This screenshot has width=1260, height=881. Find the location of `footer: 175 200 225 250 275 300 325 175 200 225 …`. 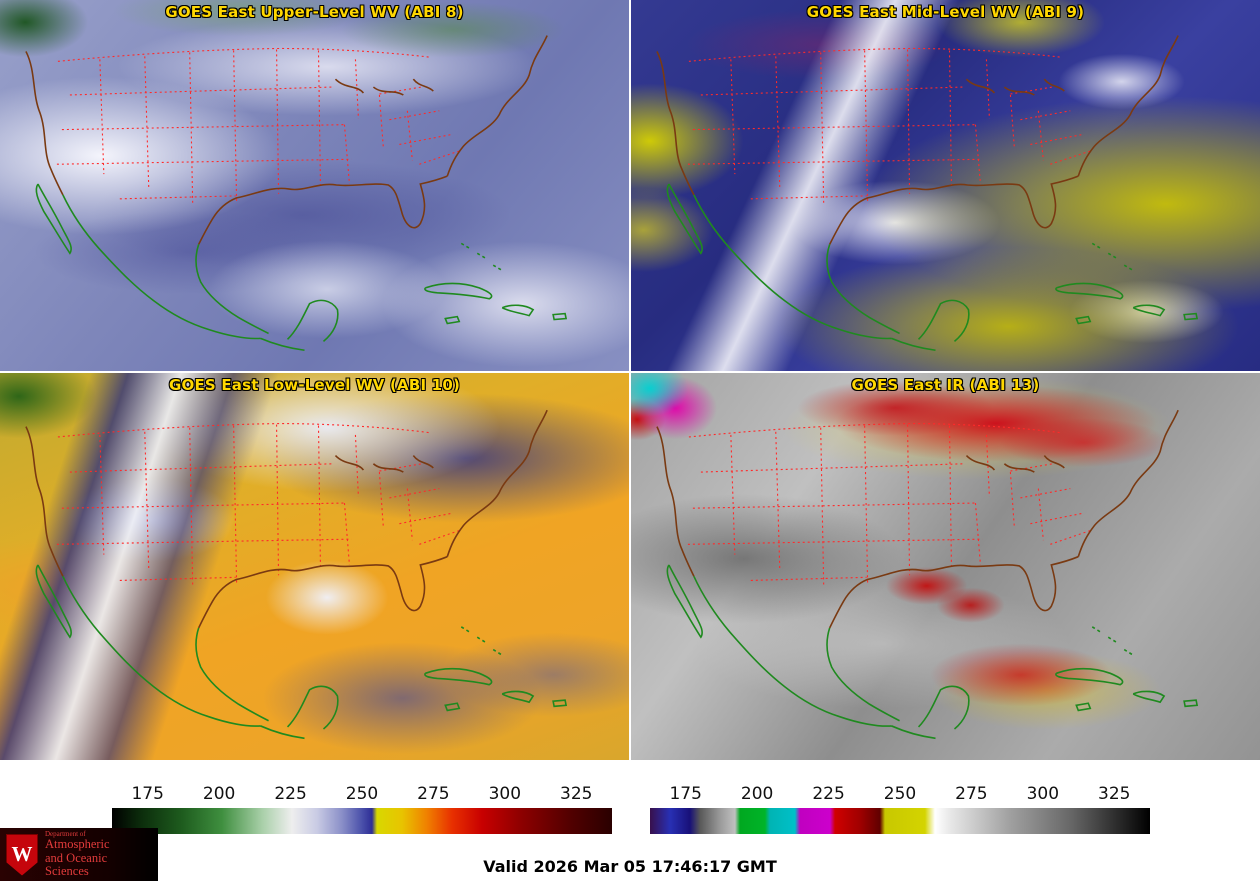

footer: 175 200 225 250 275 300 325 175 200 225 … is located at coordinates (630, 820).